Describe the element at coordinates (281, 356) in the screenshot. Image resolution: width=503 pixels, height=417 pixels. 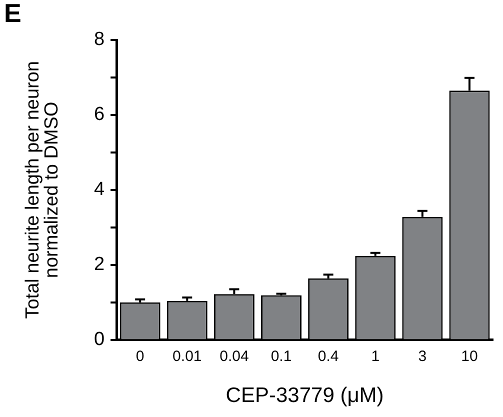
I see `x-tick-label: 0.1` at that location.